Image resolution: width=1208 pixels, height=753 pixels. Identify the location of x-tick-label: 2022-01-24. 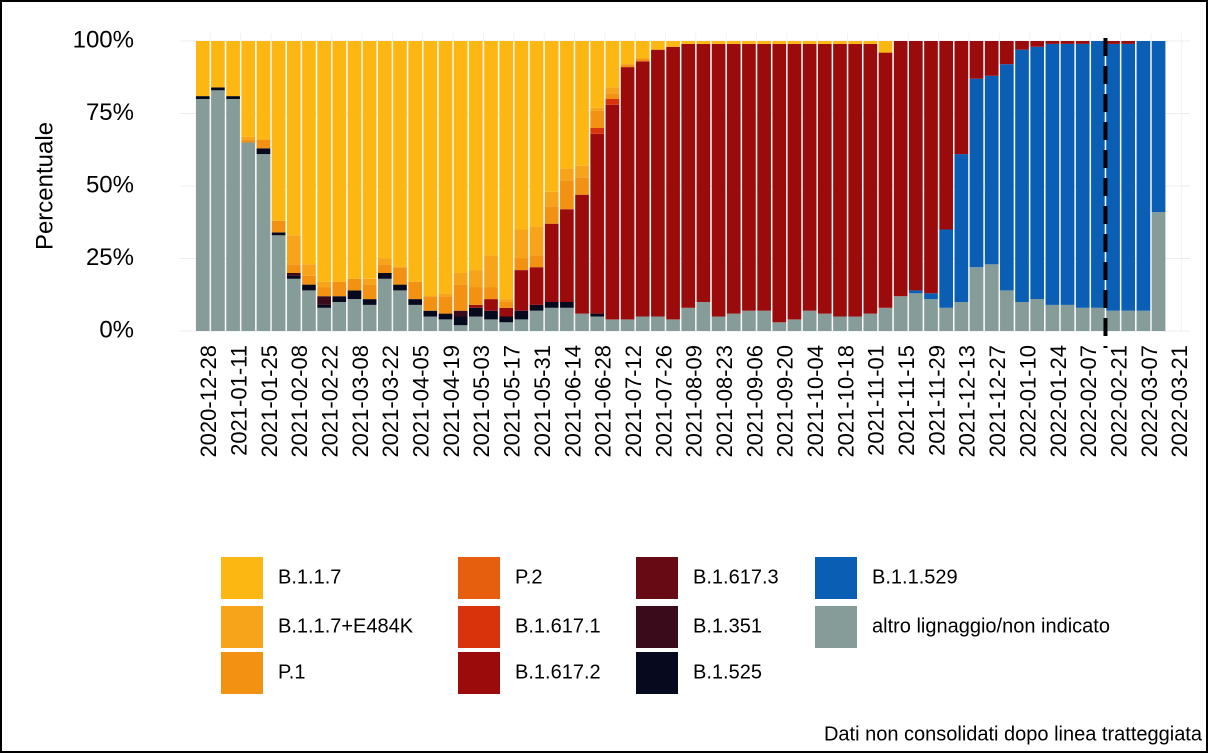
(1058, 401).